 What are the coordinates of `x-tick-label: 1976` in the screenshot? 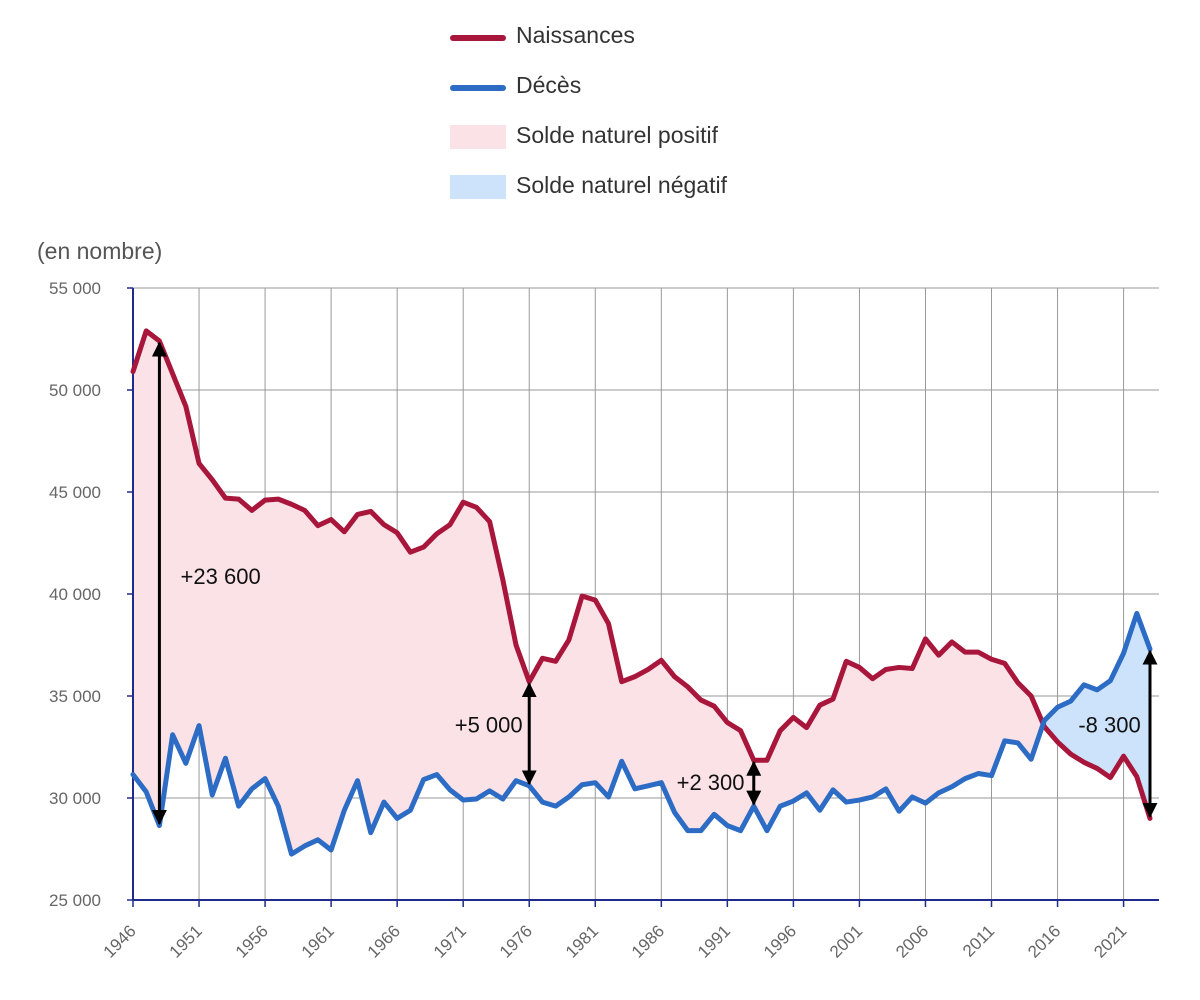 It's located at (516, 941).